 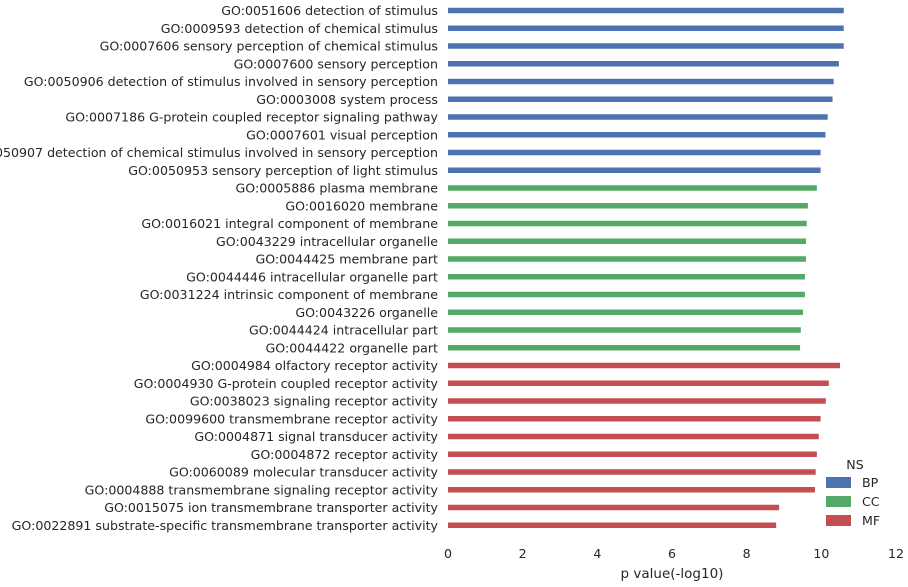 What do you see at coordinates (838, 520) in the screenshot?
I see `legend-swatch-mf` at bounding box center [838, 520].